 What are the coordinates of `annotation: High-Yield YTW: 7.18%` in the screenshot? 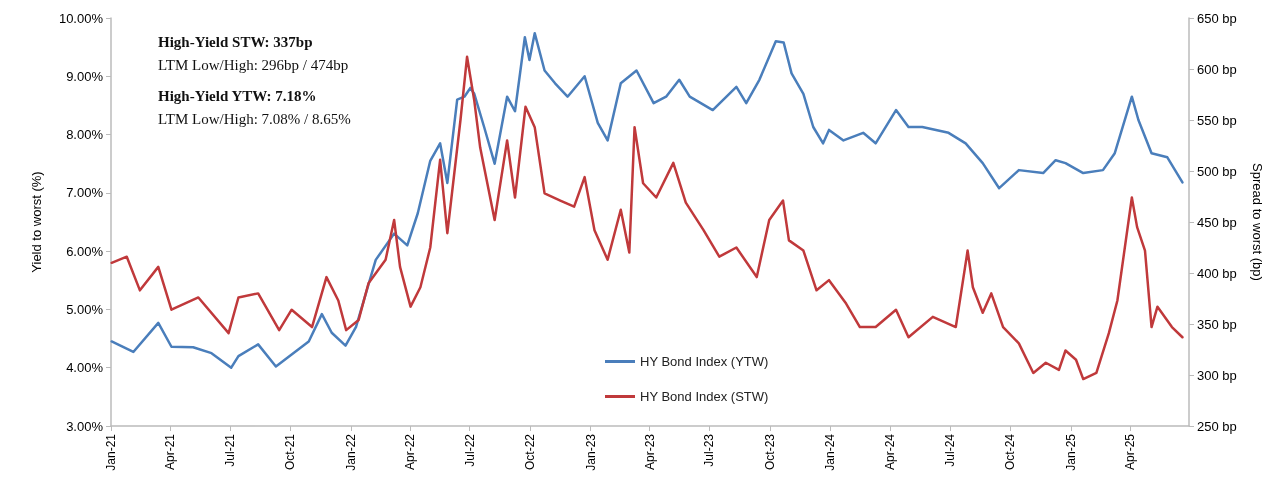 It's located at (237, 95).